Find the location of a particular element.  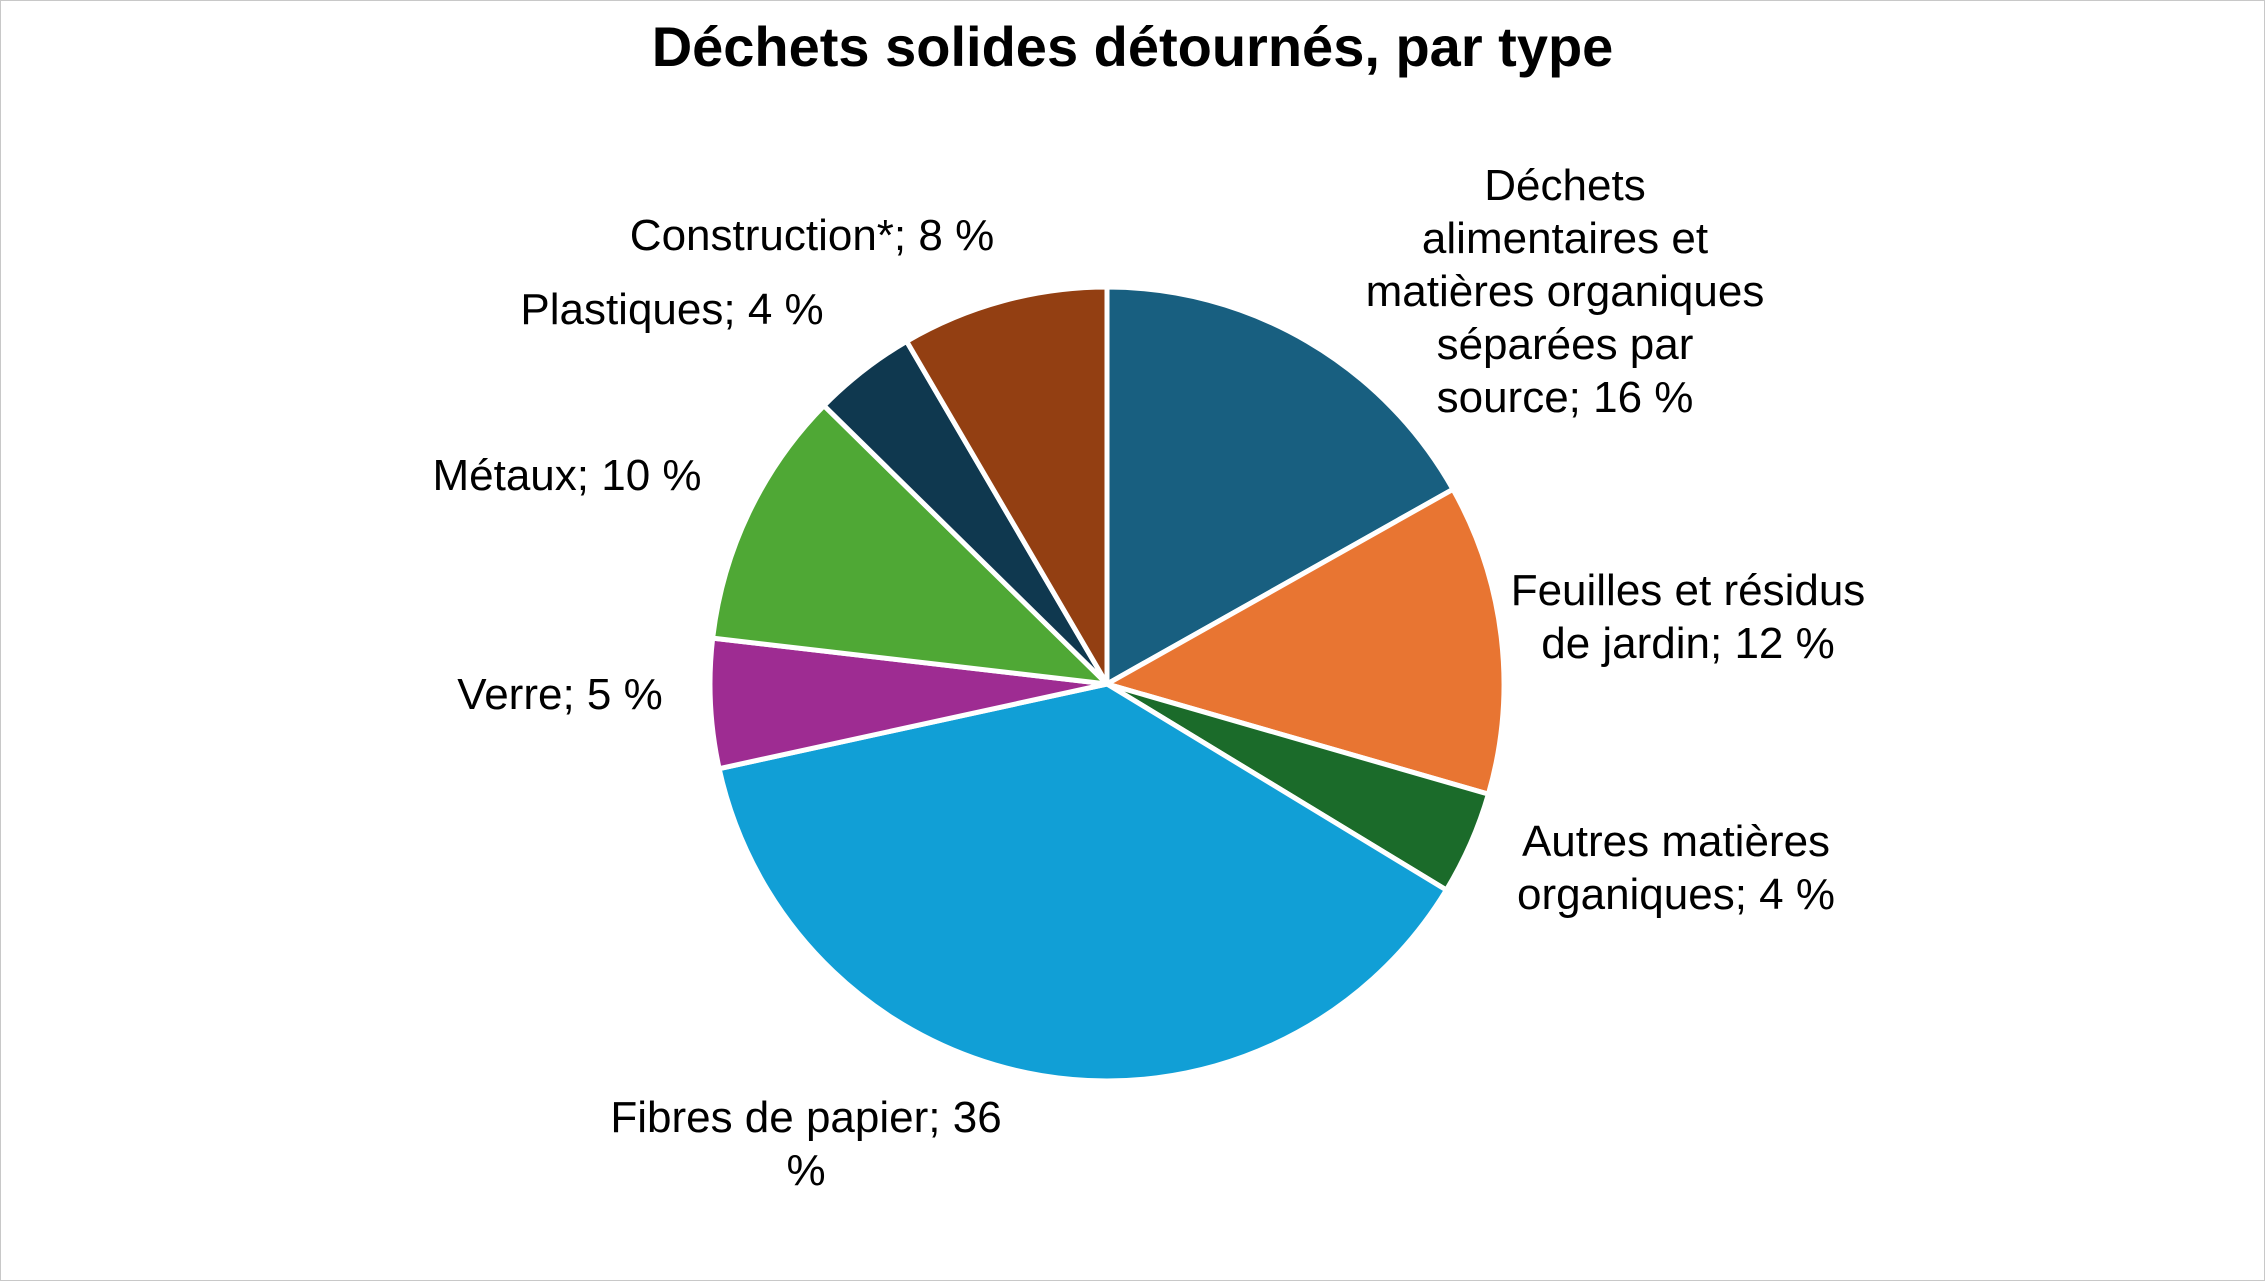

slice-label: Verre; 5 % is located at coordinates (559, 694).